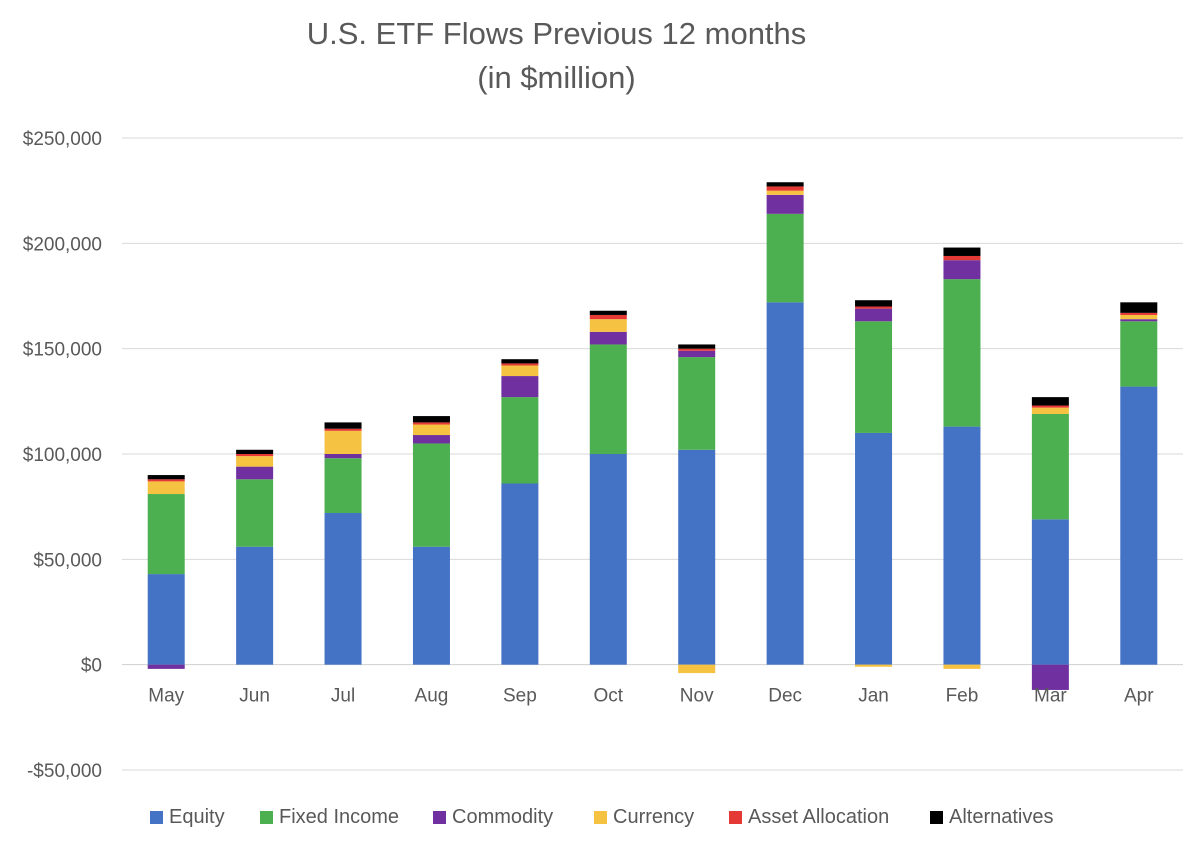 The width and height of the screenshot is (1200, 852). Describe the element at coordinates (1001, 817) in the screenshot. I see `legend-label: Alternatives` at that location.